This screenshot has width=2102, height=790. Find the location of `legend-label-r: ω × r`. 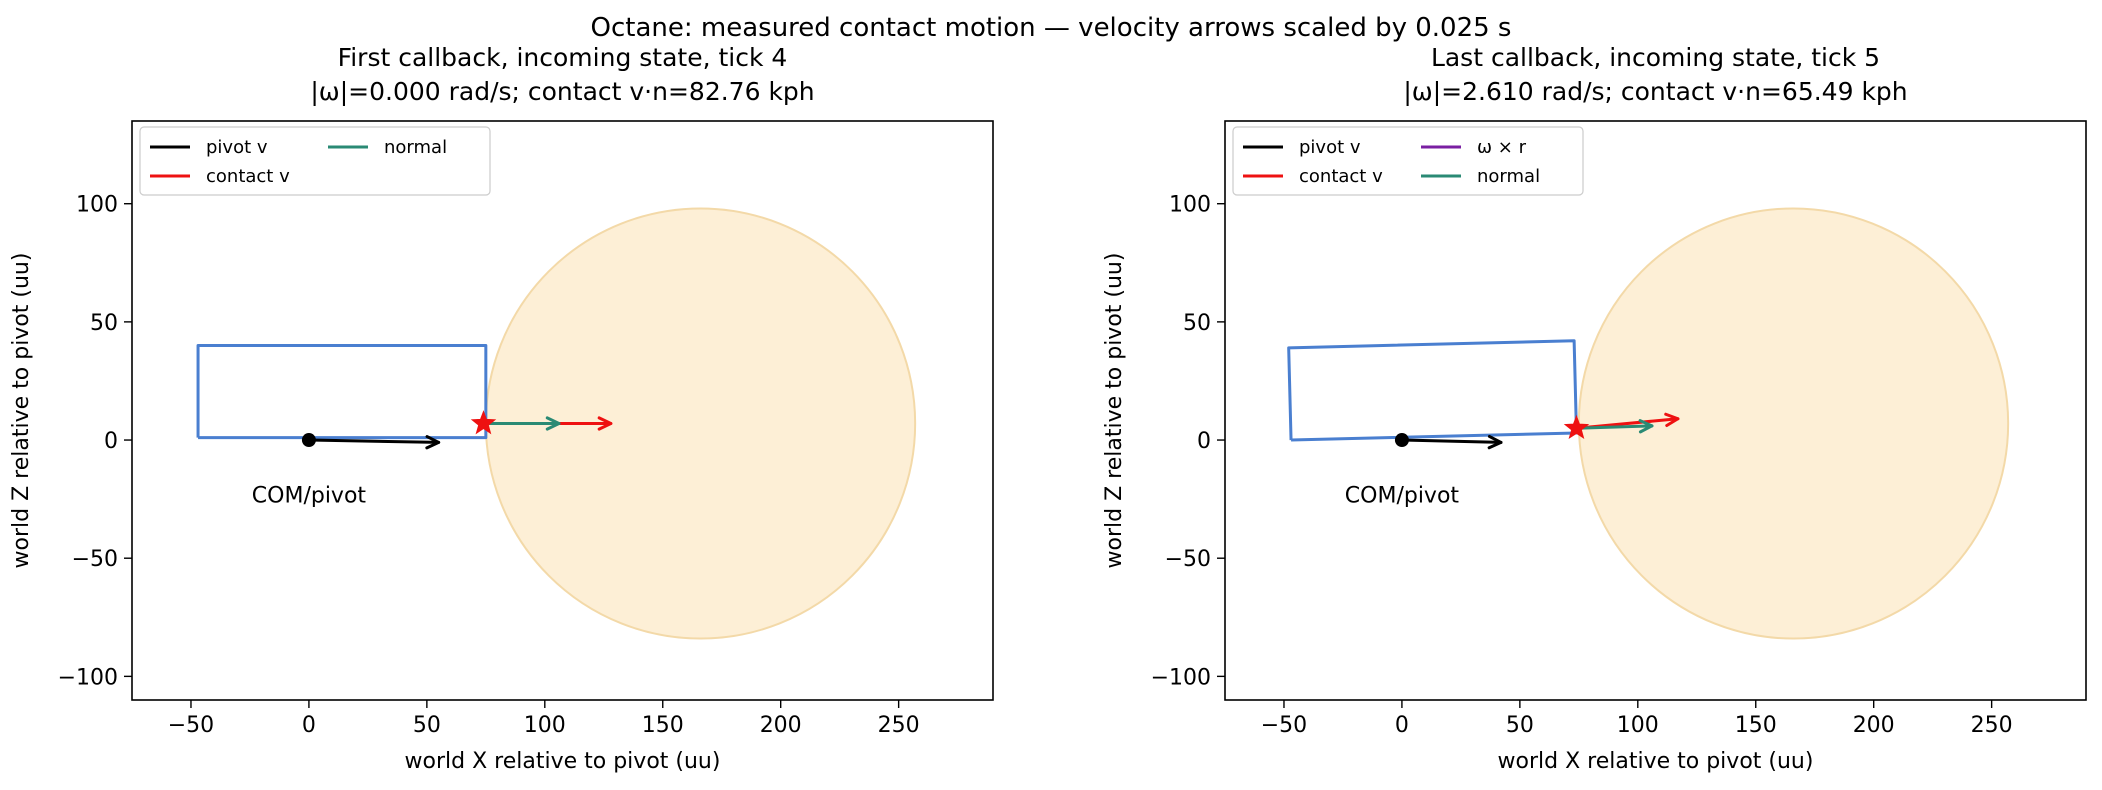

legend-label-r: ω × r is located at coordinates (1502, 147).